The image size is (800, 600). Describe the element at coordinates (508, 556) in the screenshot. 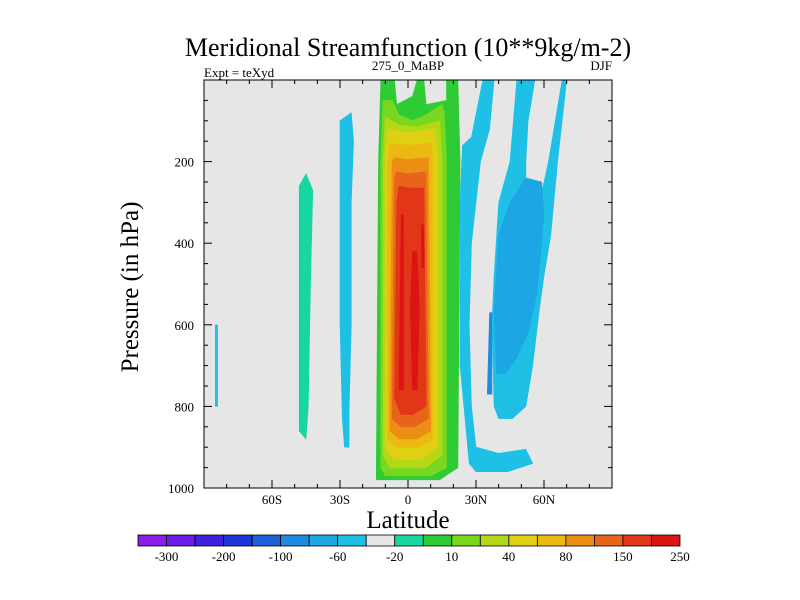

I see `colorbar-label: 40` at that location.